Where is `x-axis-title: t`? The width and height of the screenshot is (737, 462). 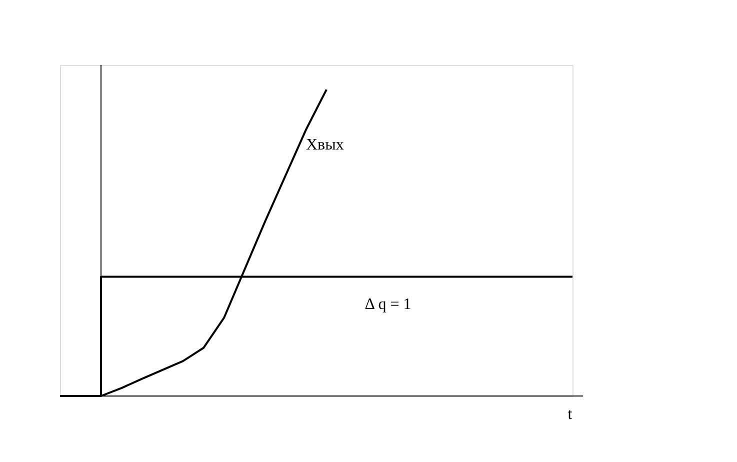
x-axis-title: t is located at coordinates (570, 414).